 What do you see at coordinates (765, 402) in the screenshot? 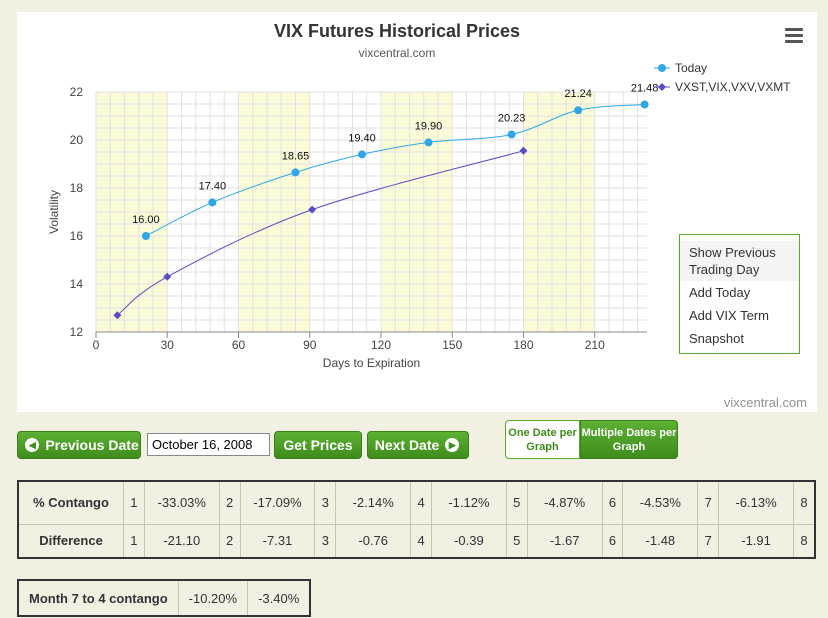
I see `chart-credit: vixcentral.com` at bounding box center [765, 402].